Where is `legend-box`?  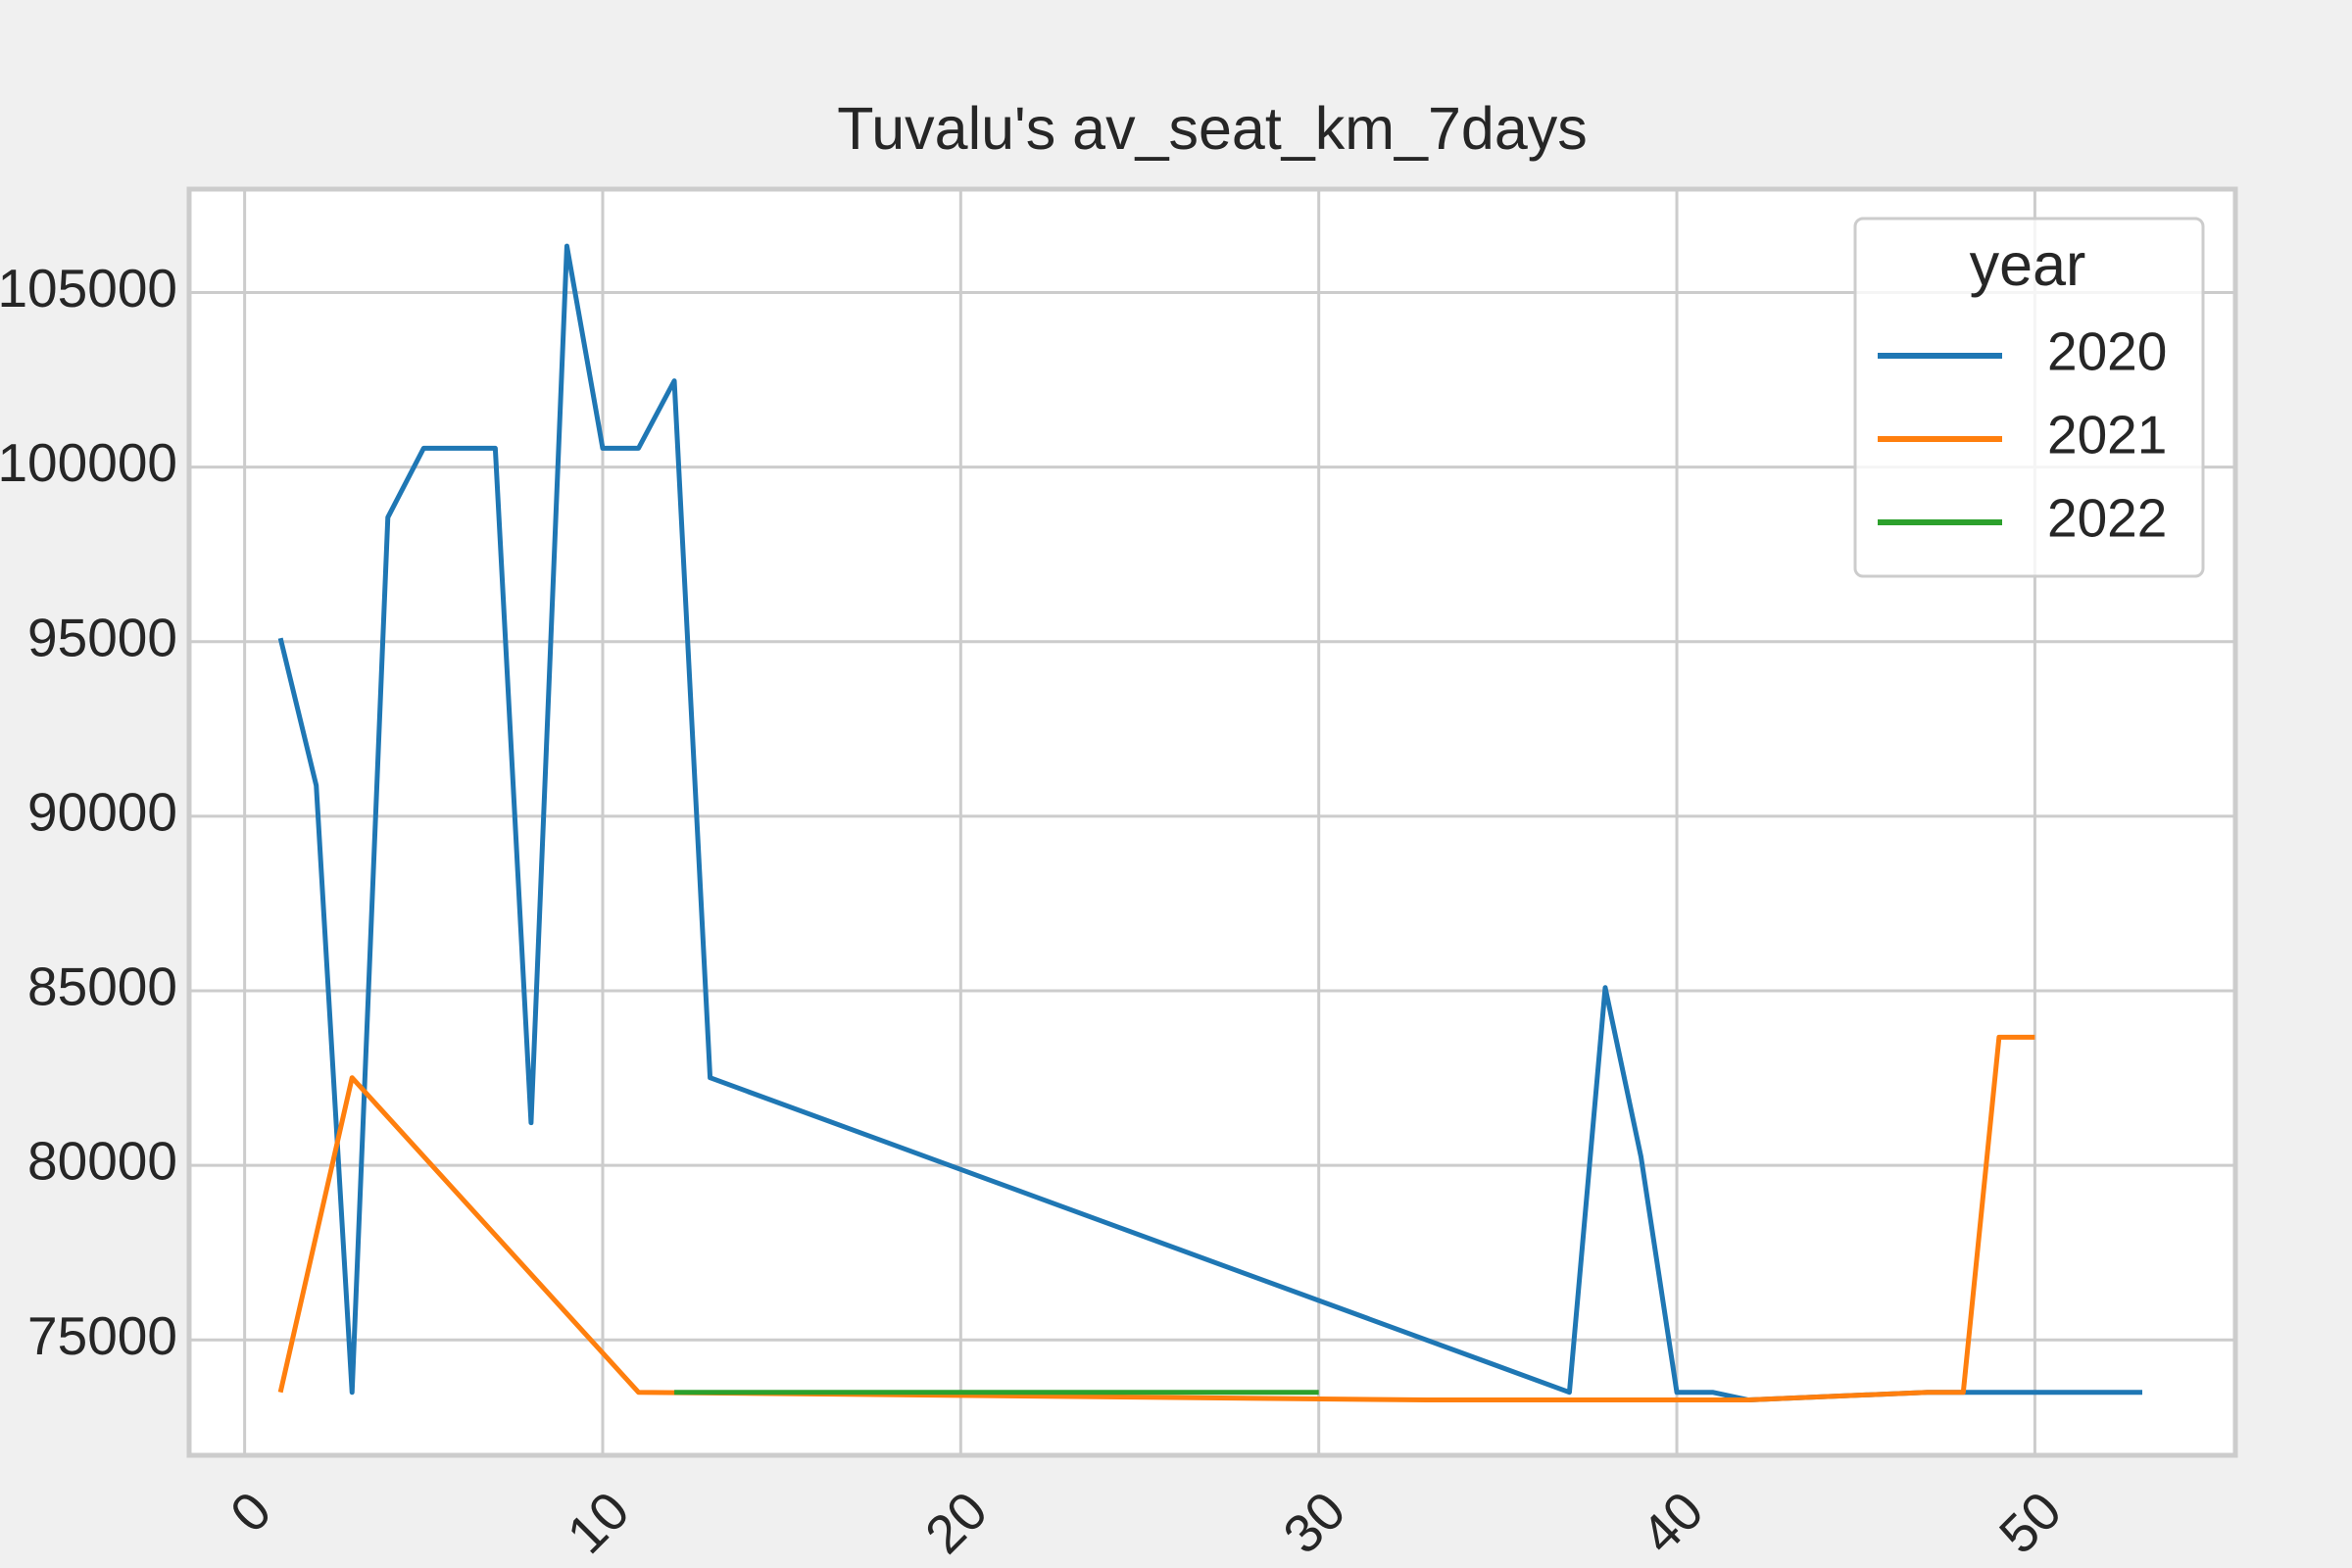
legend-box is located at coordinates (2029, 397).